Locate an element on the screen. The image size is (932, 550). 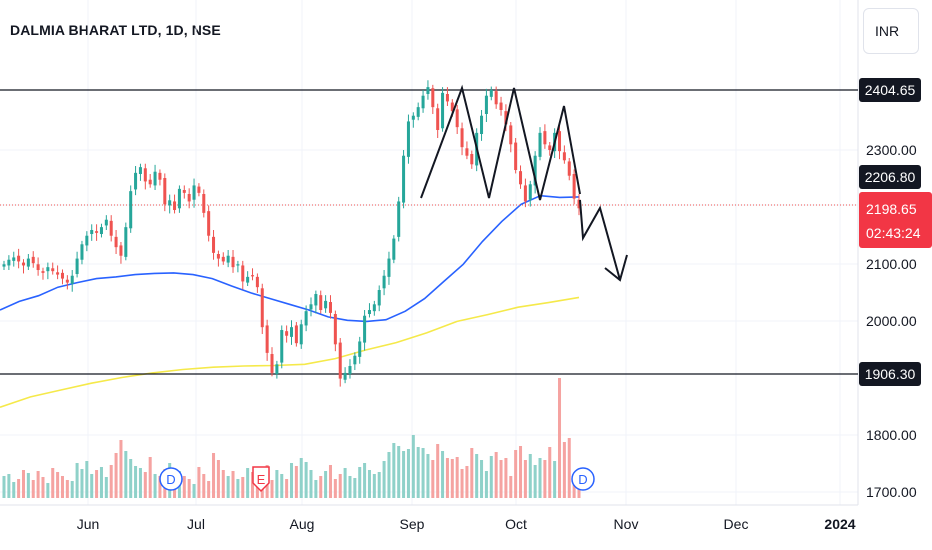
forecast-arrow is located at coordinates (600, 240).